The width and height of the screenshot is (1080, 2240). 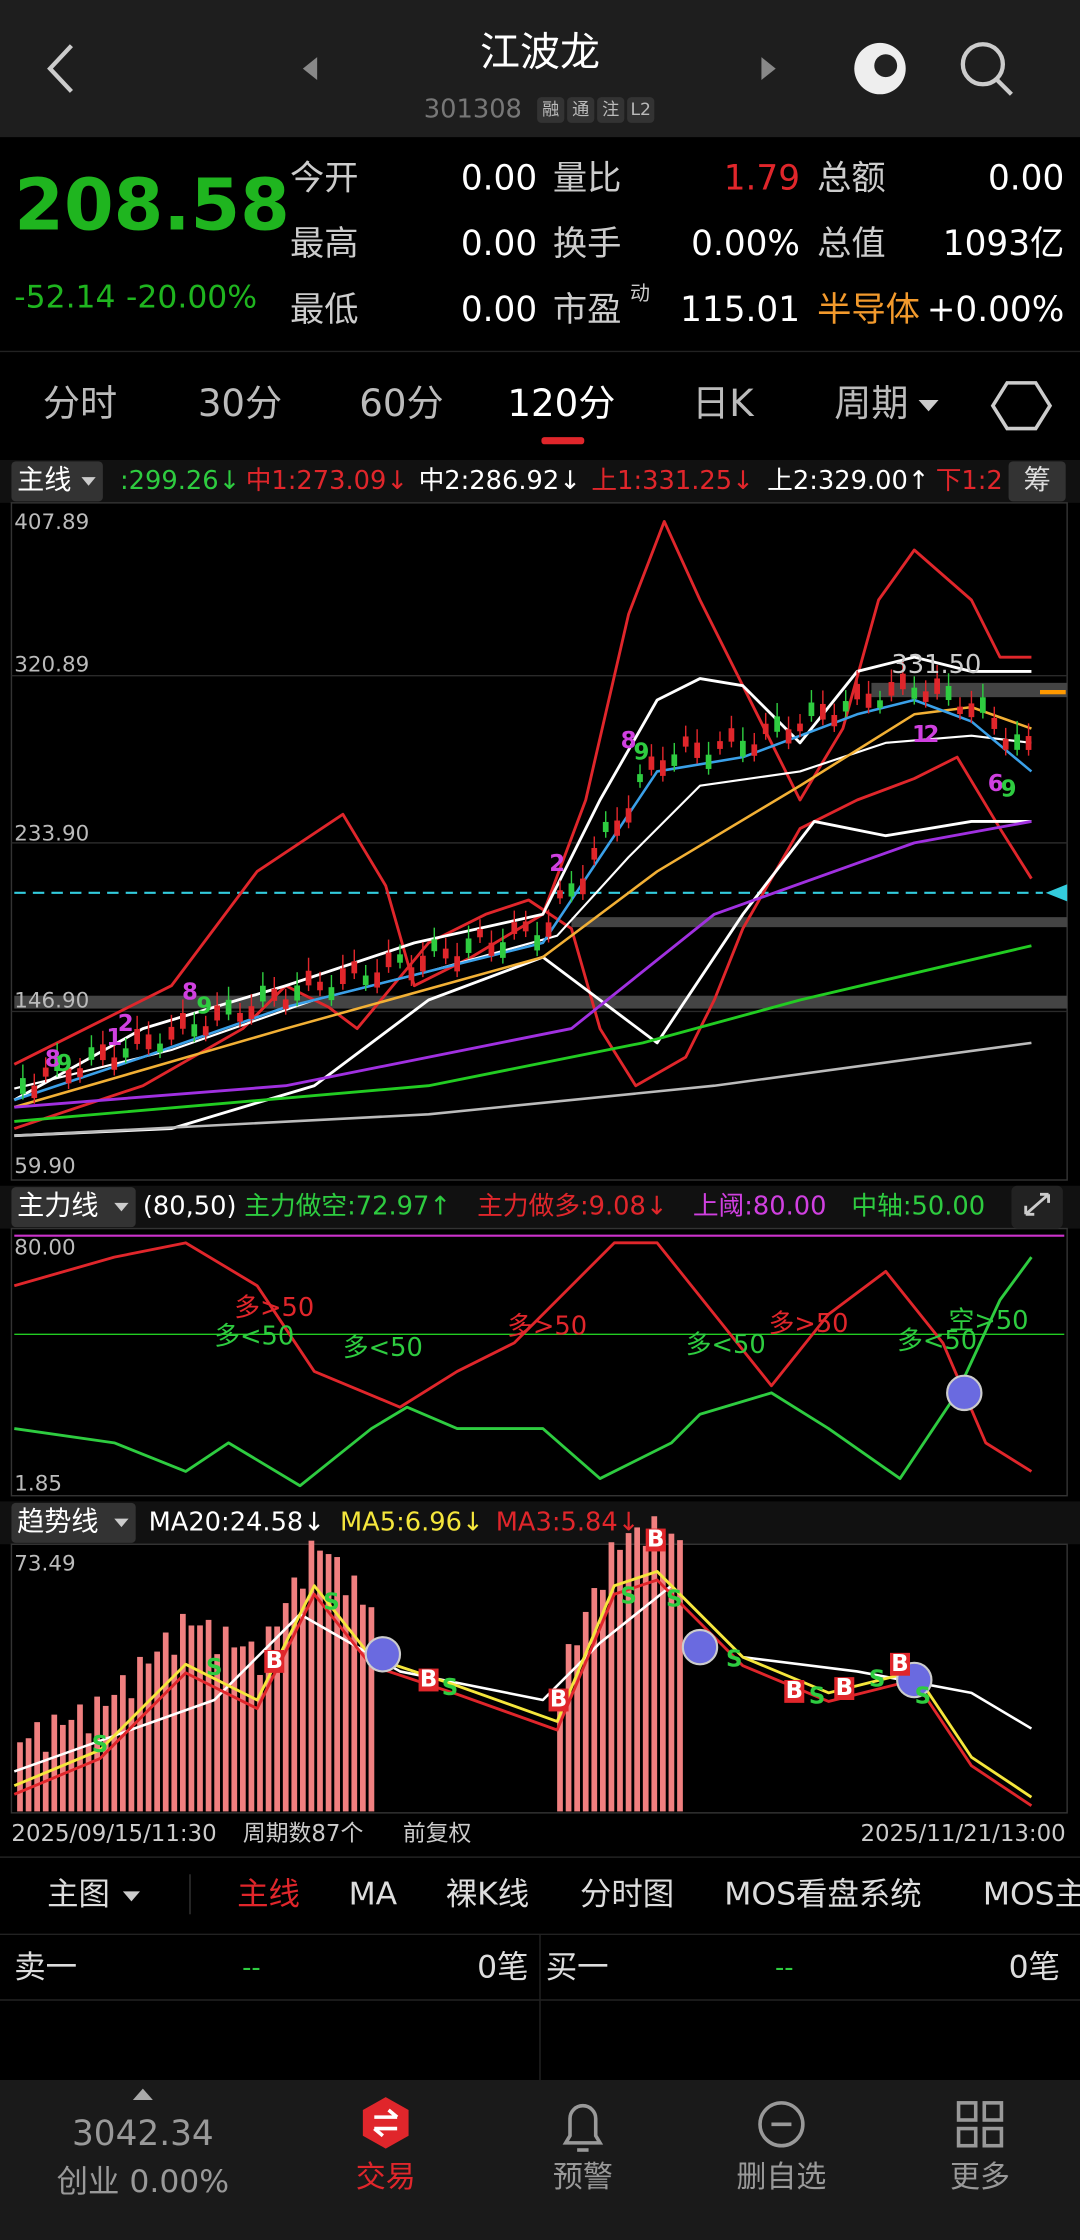 What do you see at coordinates (152, 205) in the screenshot?
I see `last-price: 208.58` at bounding box center [152, 205].